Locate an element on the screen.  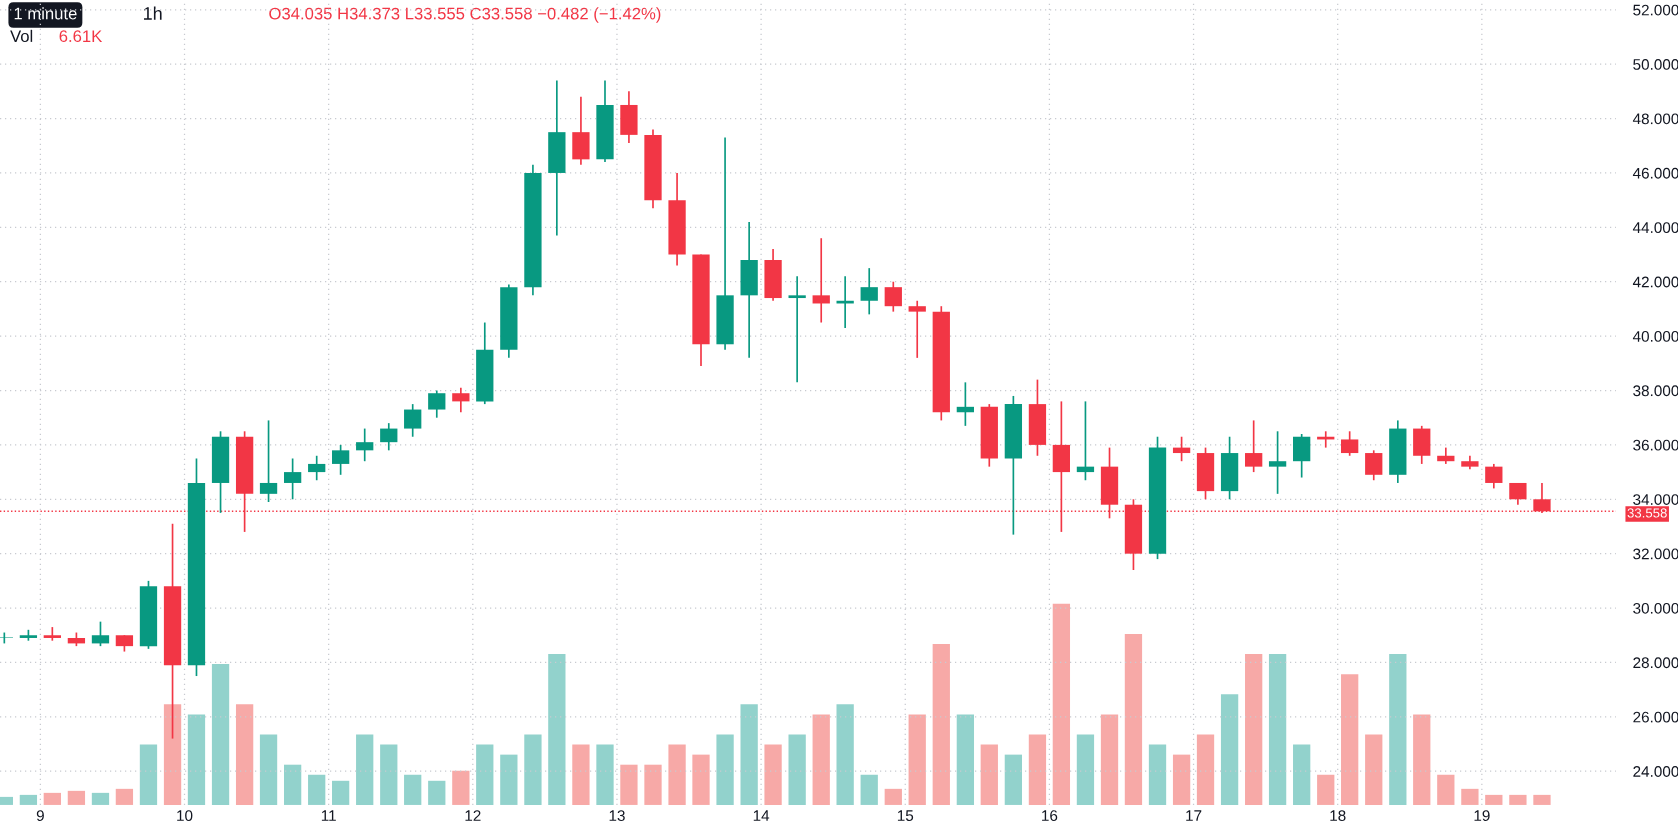
y-tick-label: 28.000 is located at coordinates (1655, 663).